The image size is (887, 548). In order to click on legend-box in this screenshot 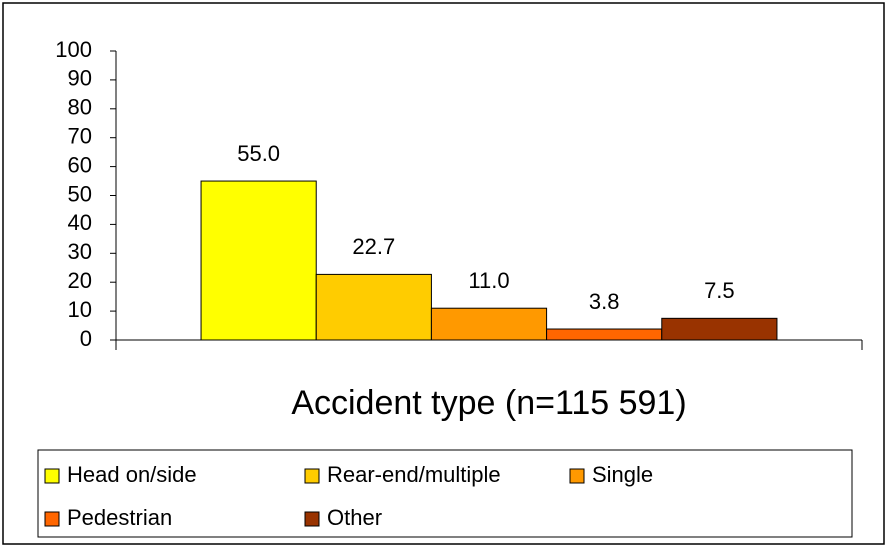, I will do `click(445, 493)`.